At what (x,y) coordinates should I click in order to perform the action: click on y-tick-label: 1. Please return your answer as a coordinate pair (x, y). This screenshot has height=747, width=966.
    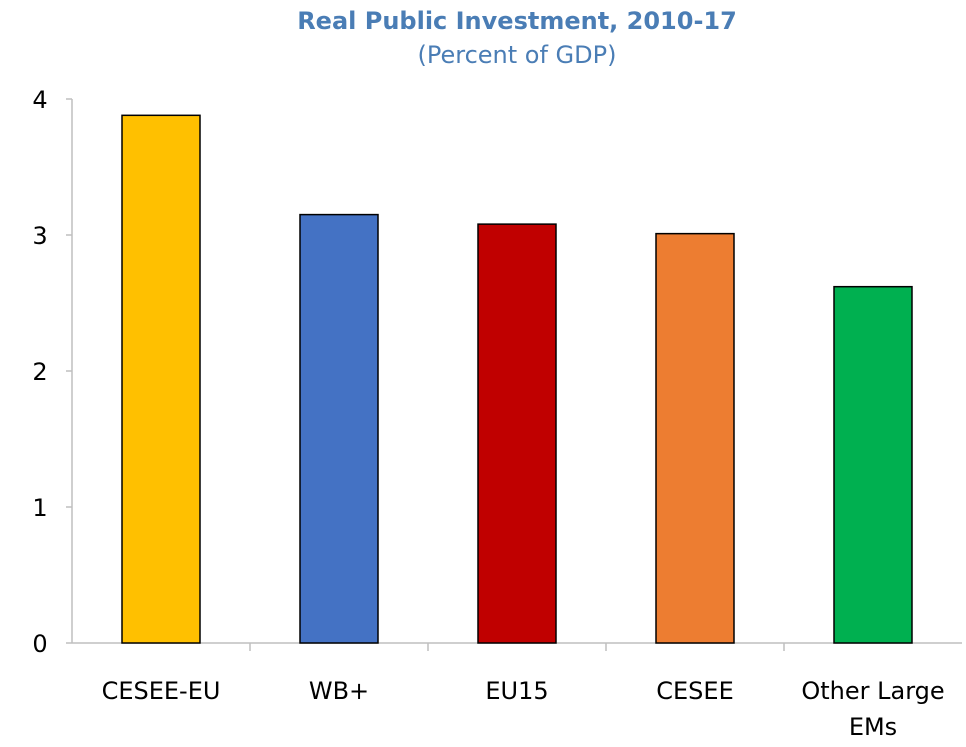
    Looking at the image, I should click on (39, 508).